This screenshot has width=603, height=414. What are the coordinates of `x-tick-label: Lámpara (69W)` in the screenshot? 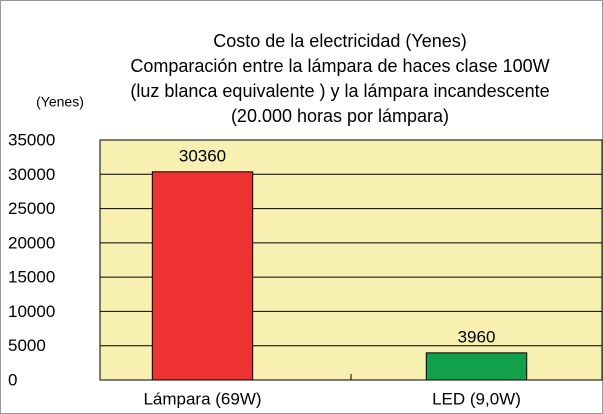 It's located at (202, 398).